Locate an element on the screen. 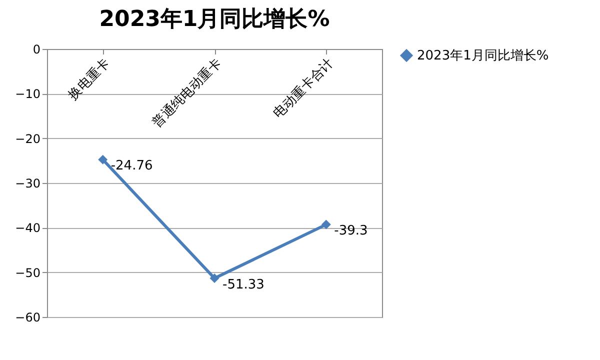 The width and height of the screenshot is (600, 360). y-tick-label: −40 is located at coordinates (27, 228).